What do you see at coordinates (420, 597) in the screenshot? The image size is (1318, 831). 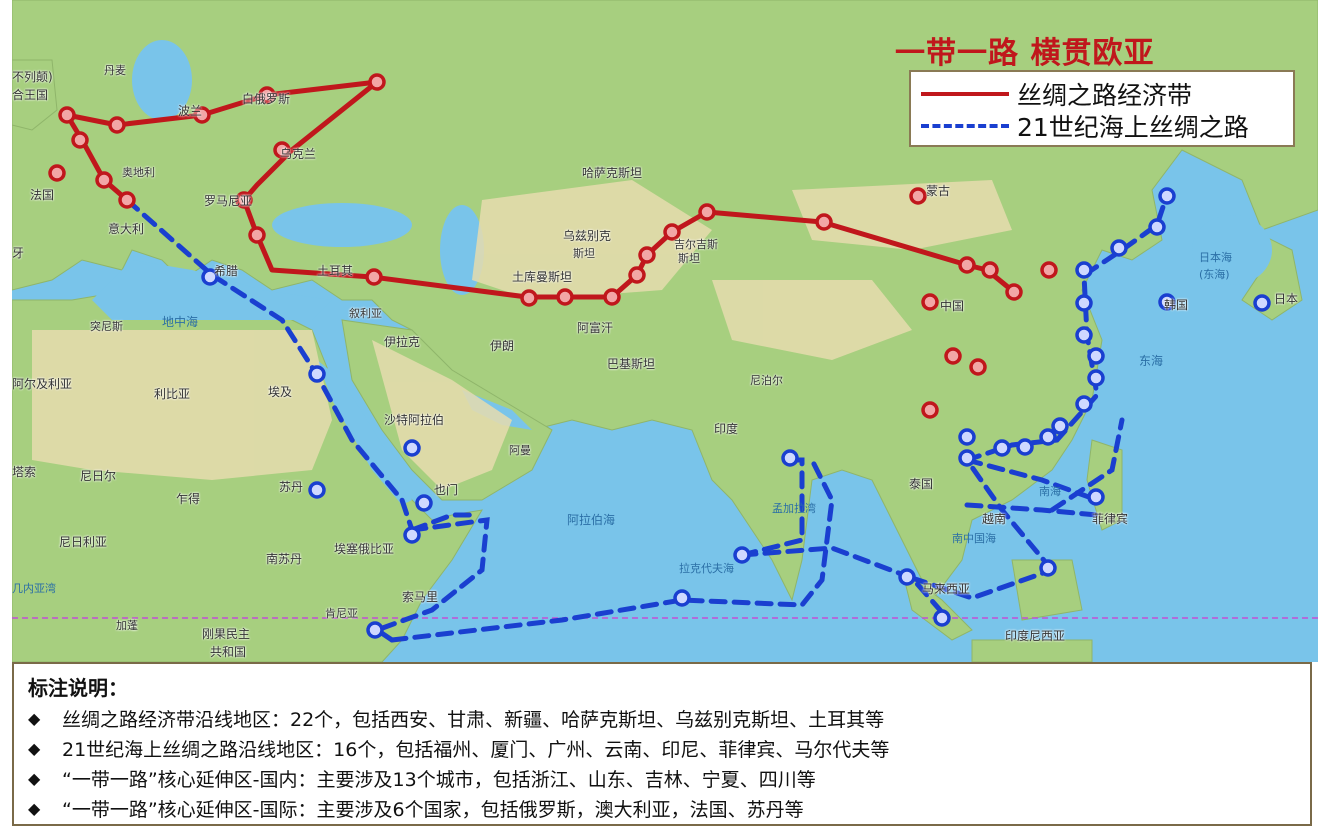 I see `map-label: 索马里` at bounding box center [420, 597].